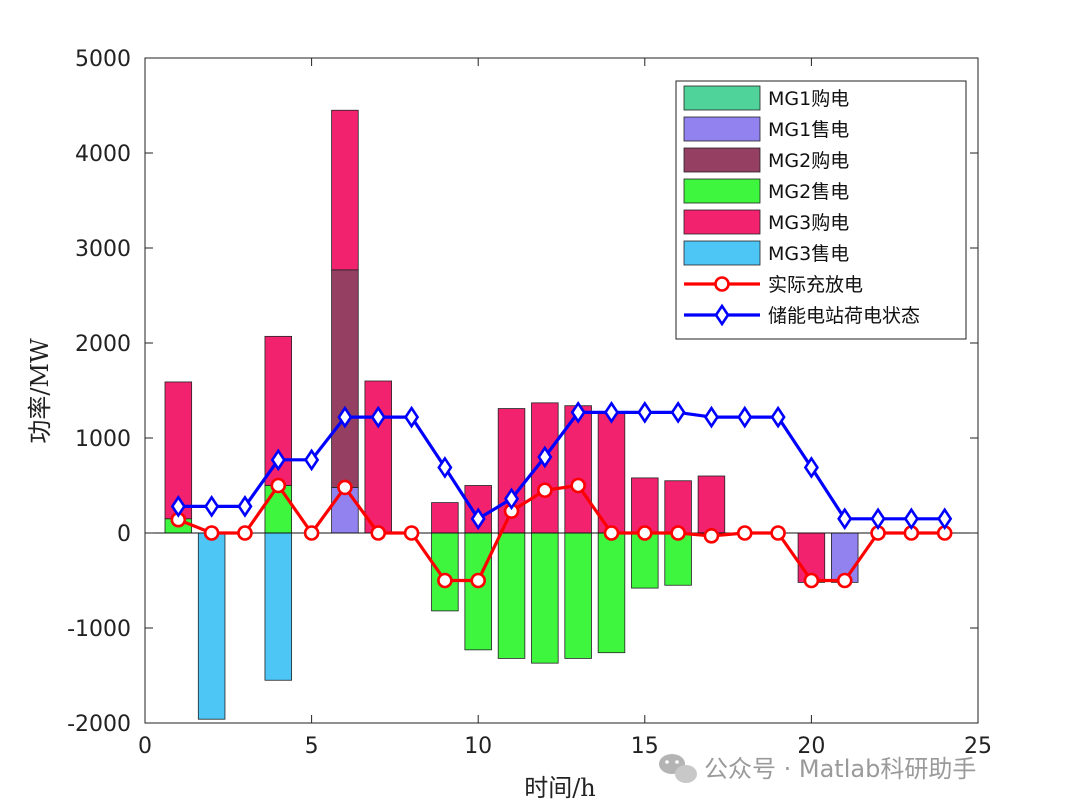 This screenshot has width=1080, height=809. I want to click on y-tick-label-3000: 3000, so click(103, 249).